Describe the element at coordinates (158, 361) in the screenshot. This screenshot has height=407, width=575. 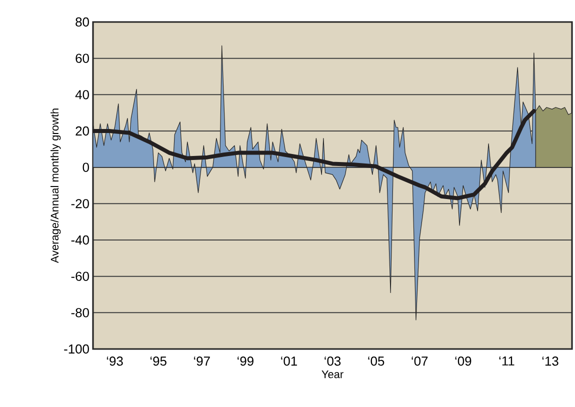
I see `x-tick-label: ‘95` at that location.